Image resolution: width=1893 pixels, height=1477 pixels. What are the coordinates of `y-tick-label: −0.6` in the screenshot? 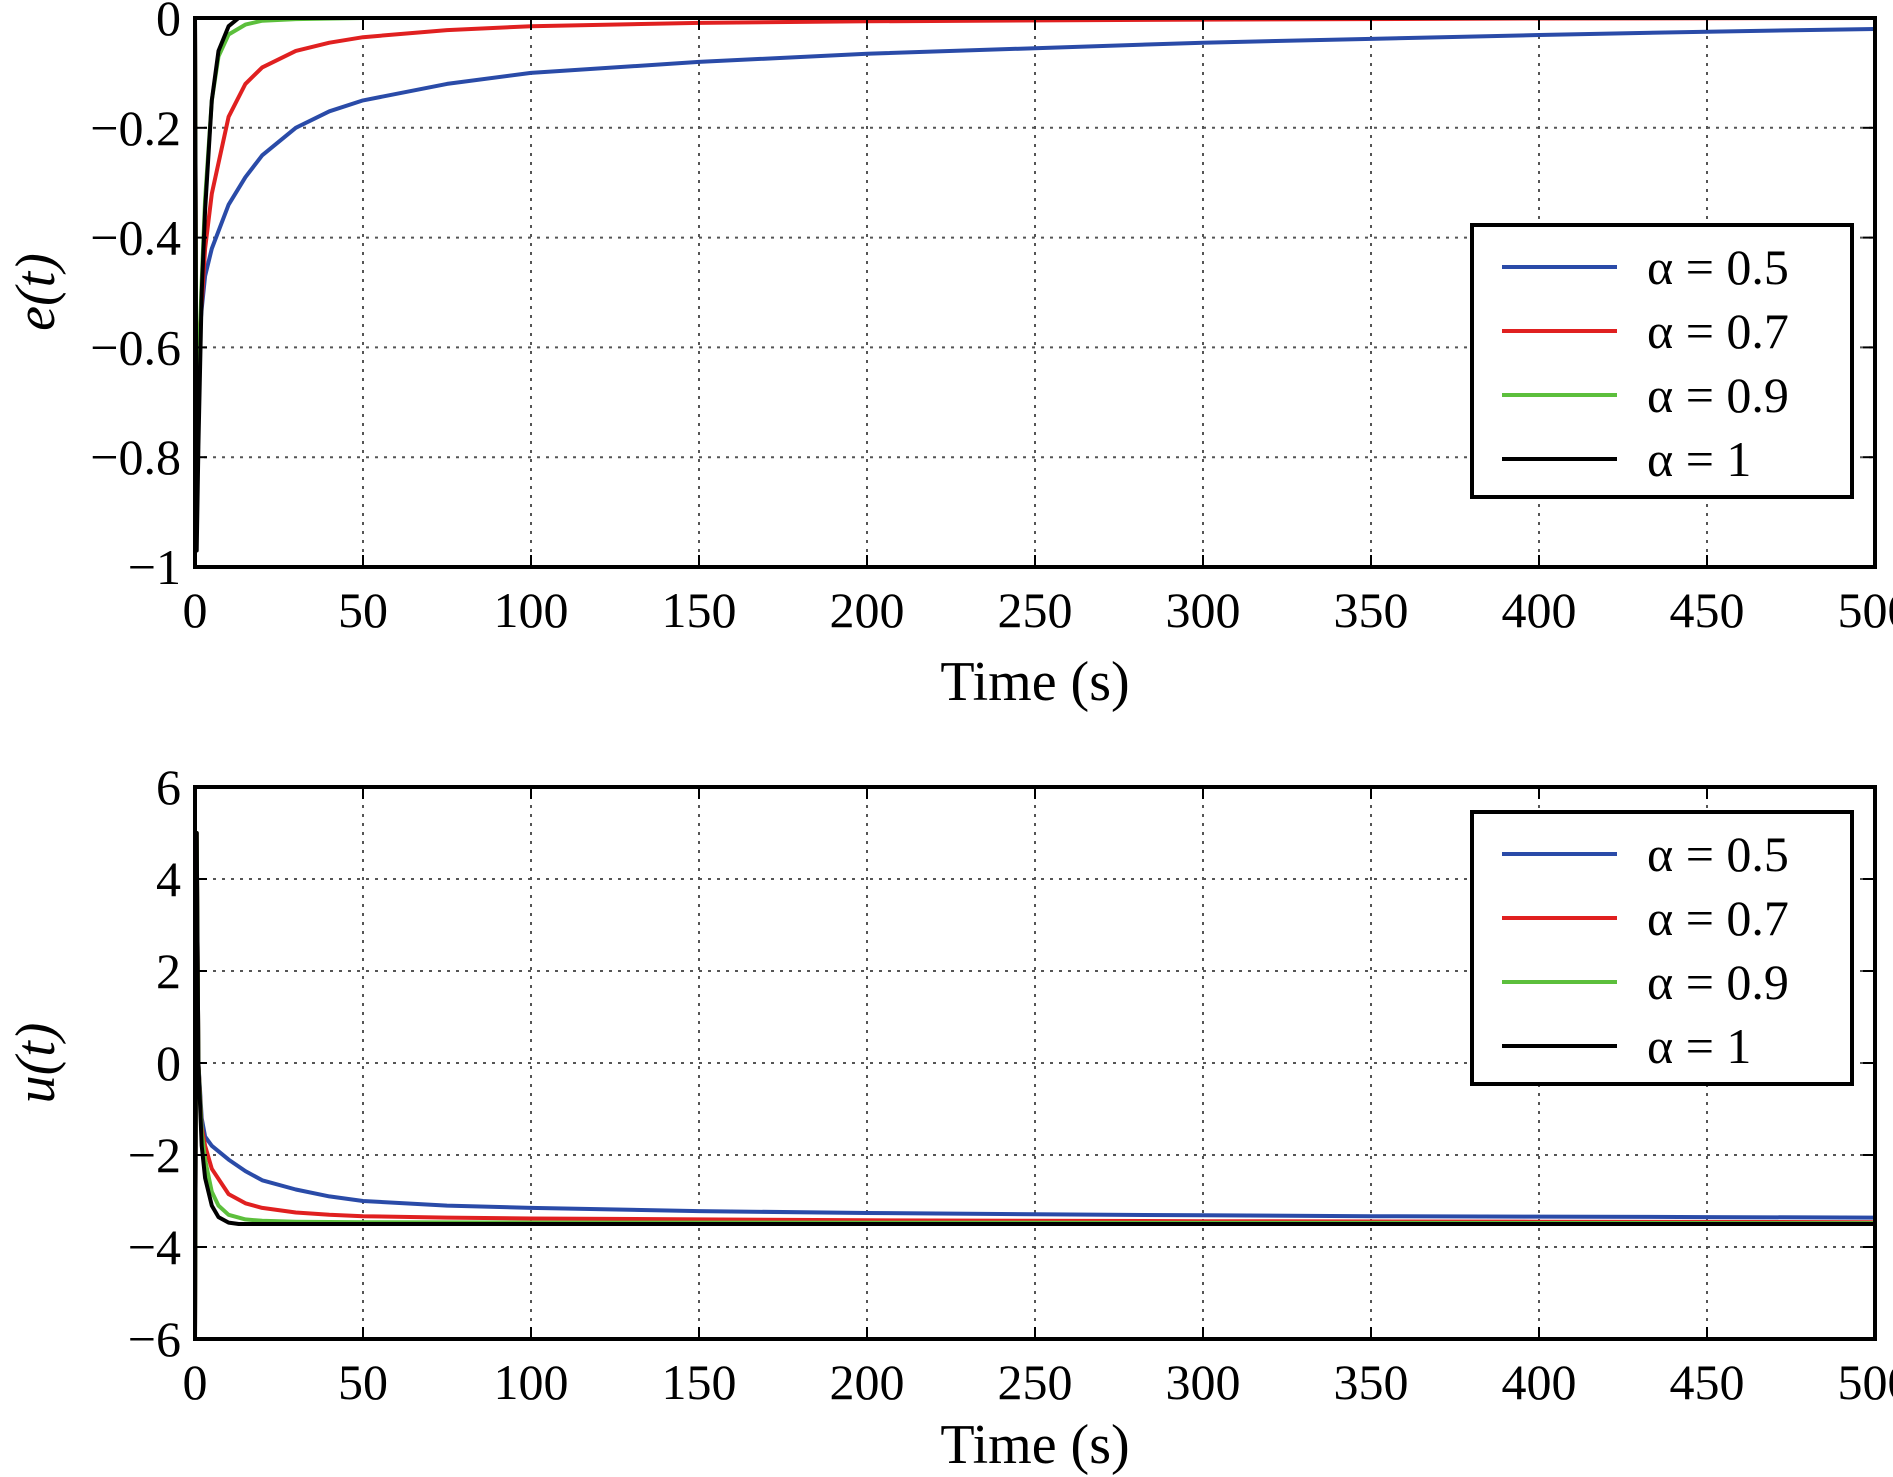 It's located at (135, 347).